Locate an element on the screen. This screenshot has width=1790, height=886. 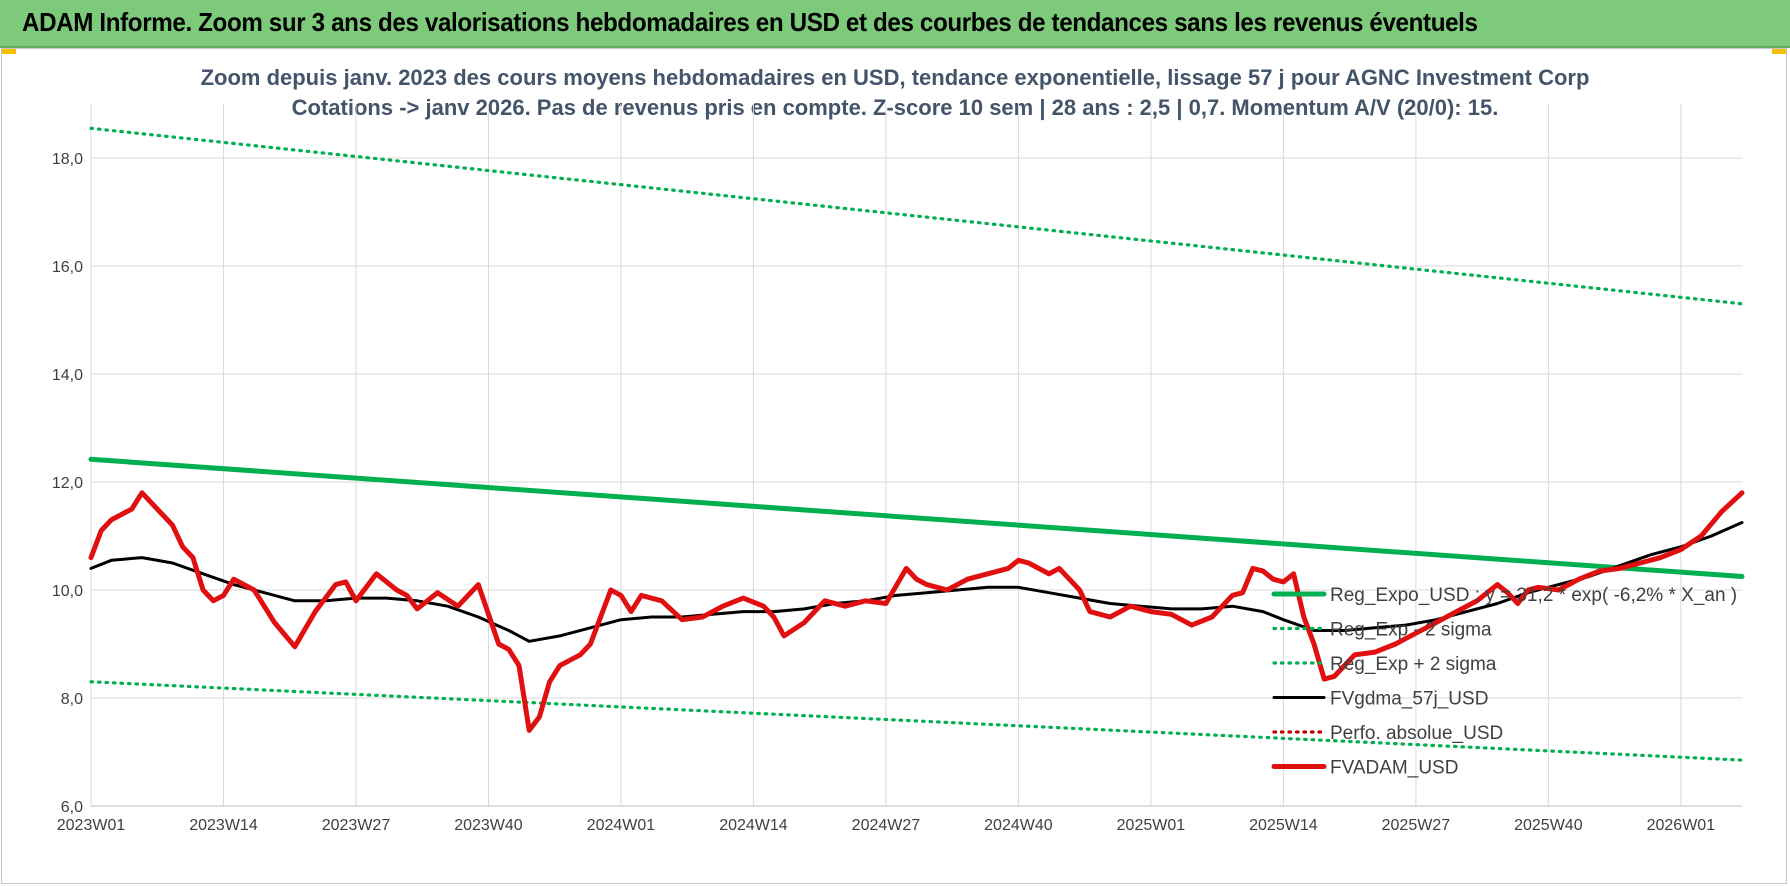
y-tick-label: 12,0 is located at coordinates (67, 483).